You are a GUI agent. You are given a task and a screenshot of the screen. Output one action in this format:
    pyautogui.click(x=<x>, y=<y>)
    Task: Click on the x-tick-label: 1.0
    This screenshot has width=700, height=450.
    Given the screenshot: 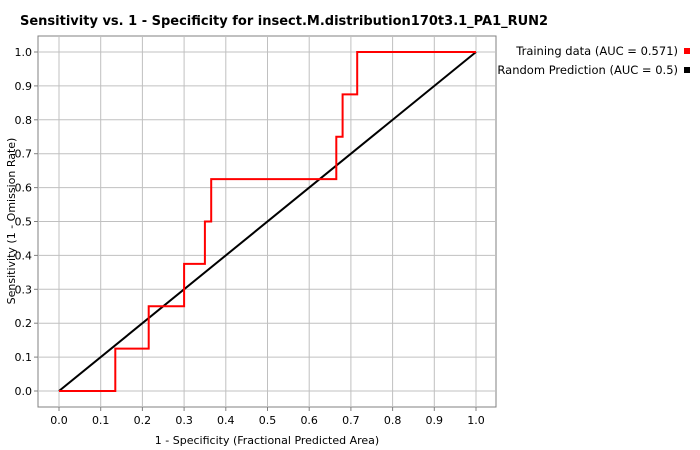 What is the action you would take?
    pyautogui.click(x=476, y=420)
    